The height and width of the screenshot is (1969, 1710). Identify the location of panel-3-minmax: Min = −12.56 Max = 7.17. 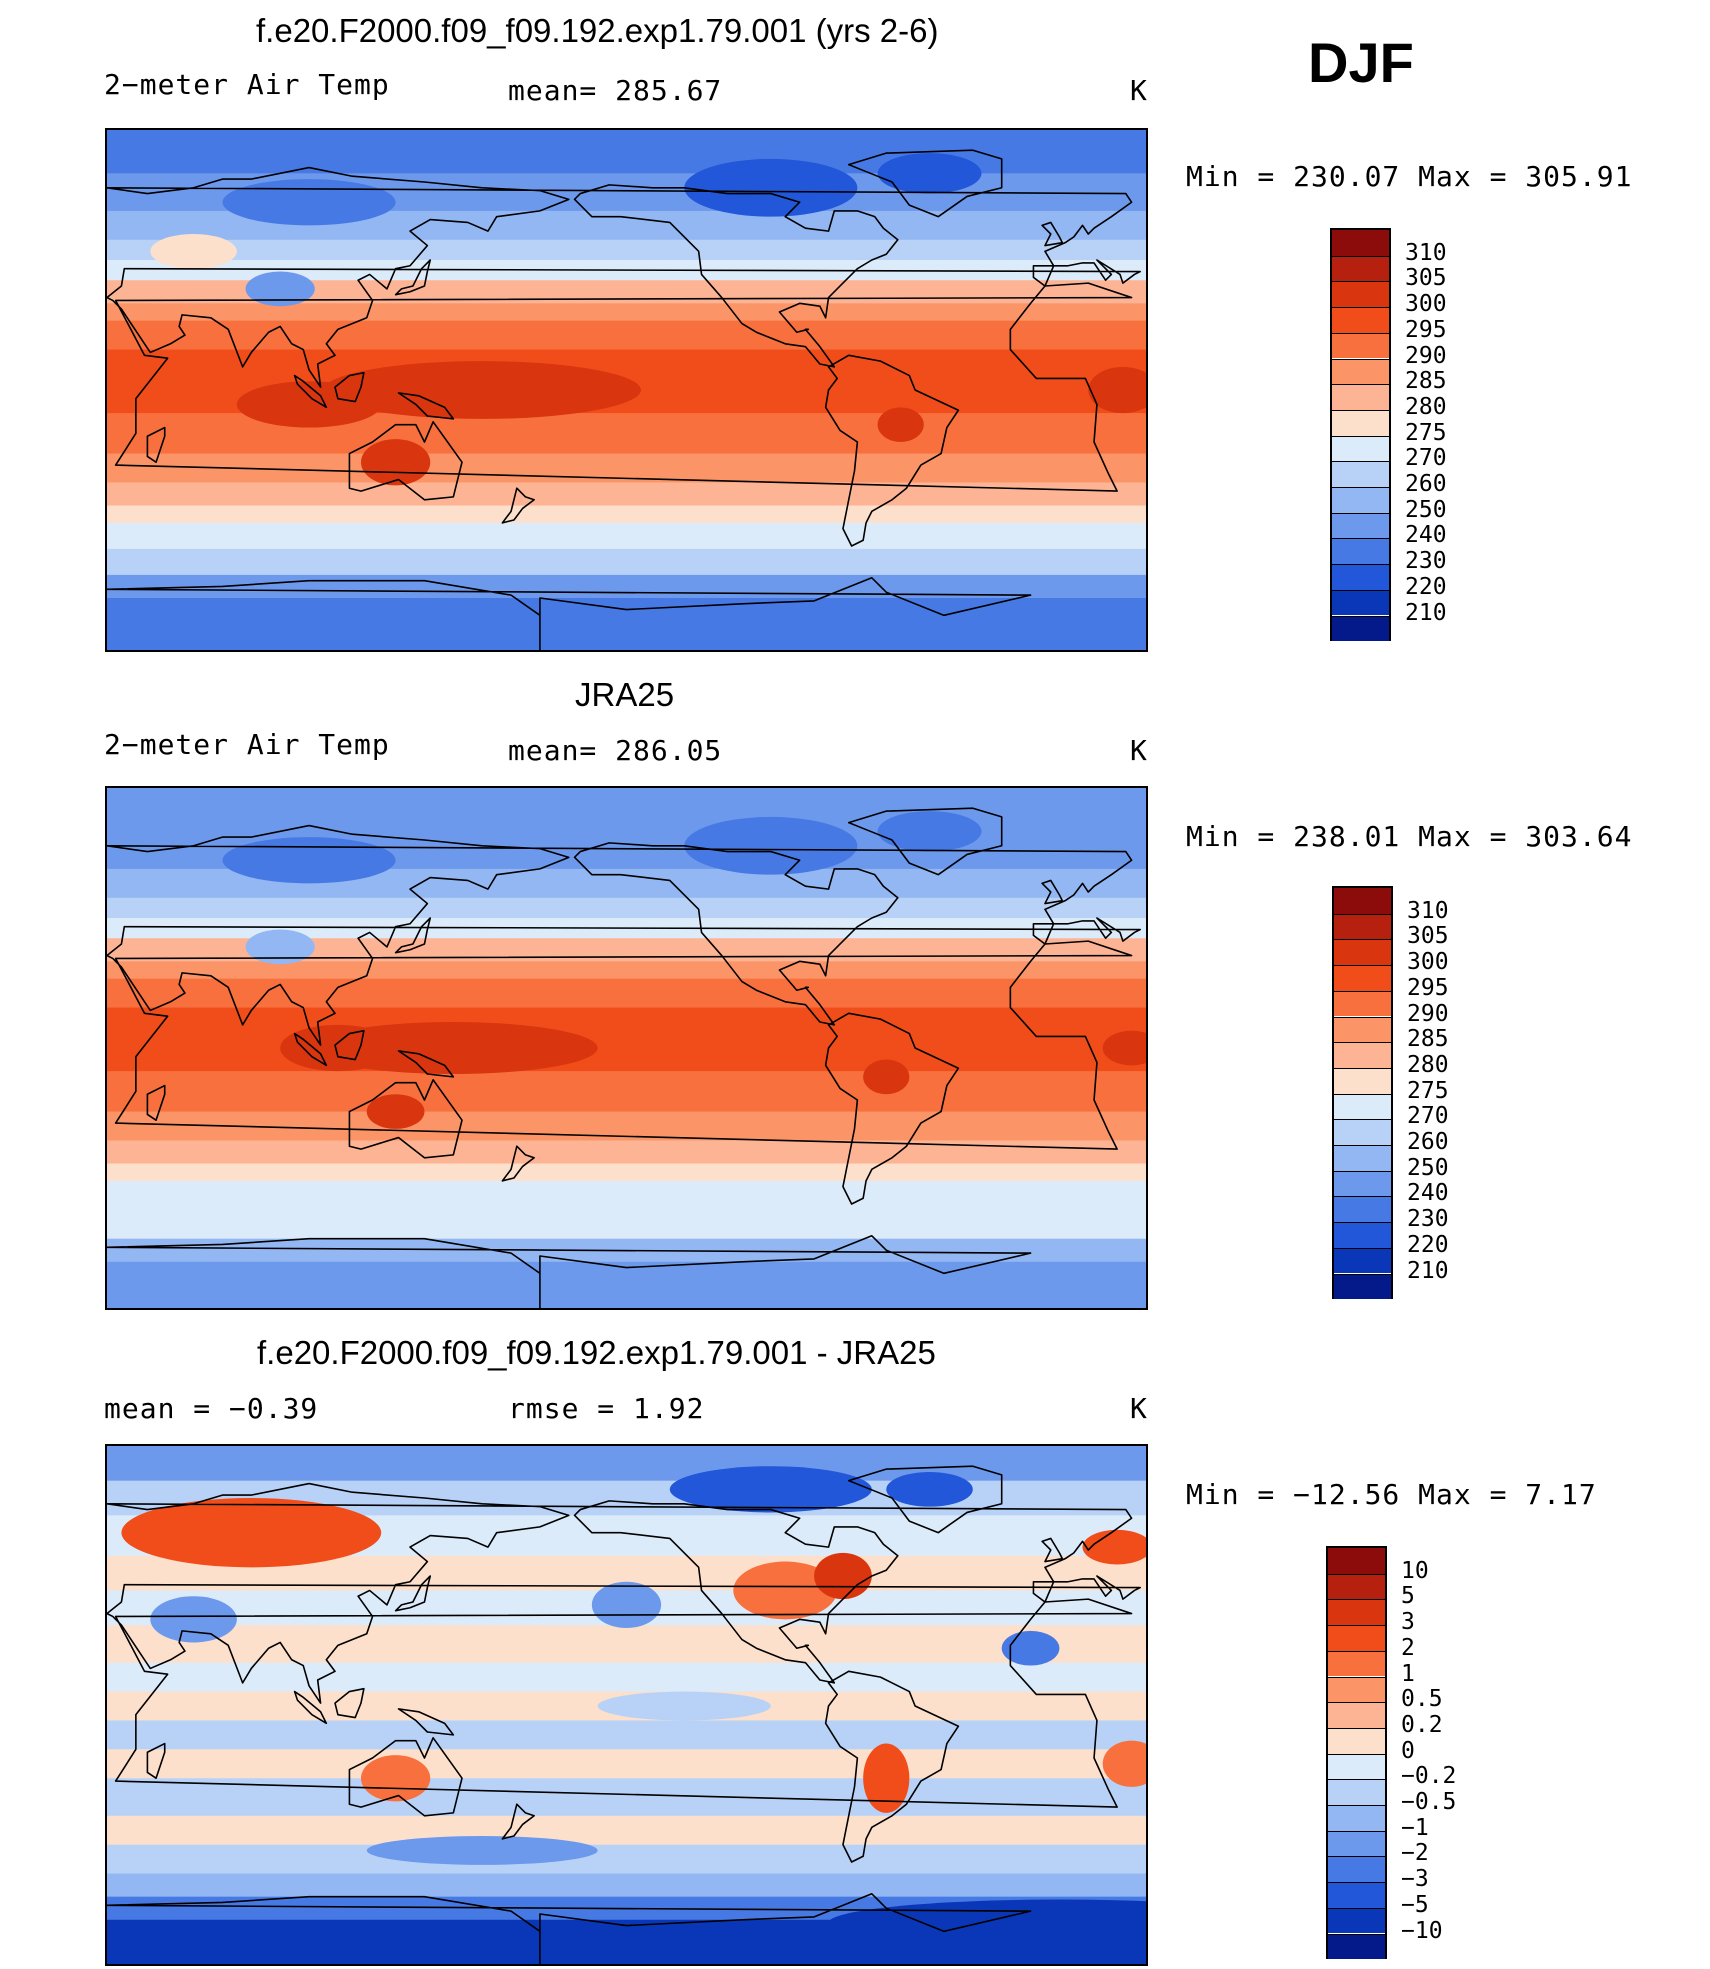
(1391, 1494).